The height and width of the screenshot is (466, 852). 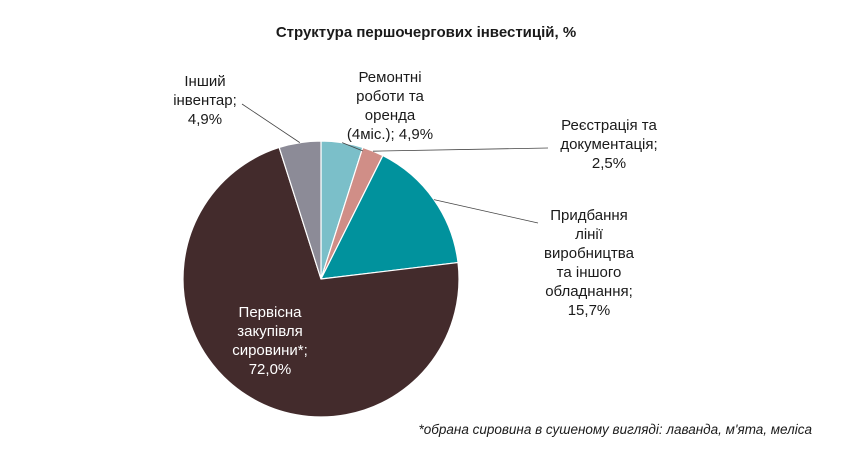 What do you see at coordinates (609, 144) in the screenshot?
I see `label-registration: Реєстрація та документація; 2,5%` at bounding box center [609, 144].